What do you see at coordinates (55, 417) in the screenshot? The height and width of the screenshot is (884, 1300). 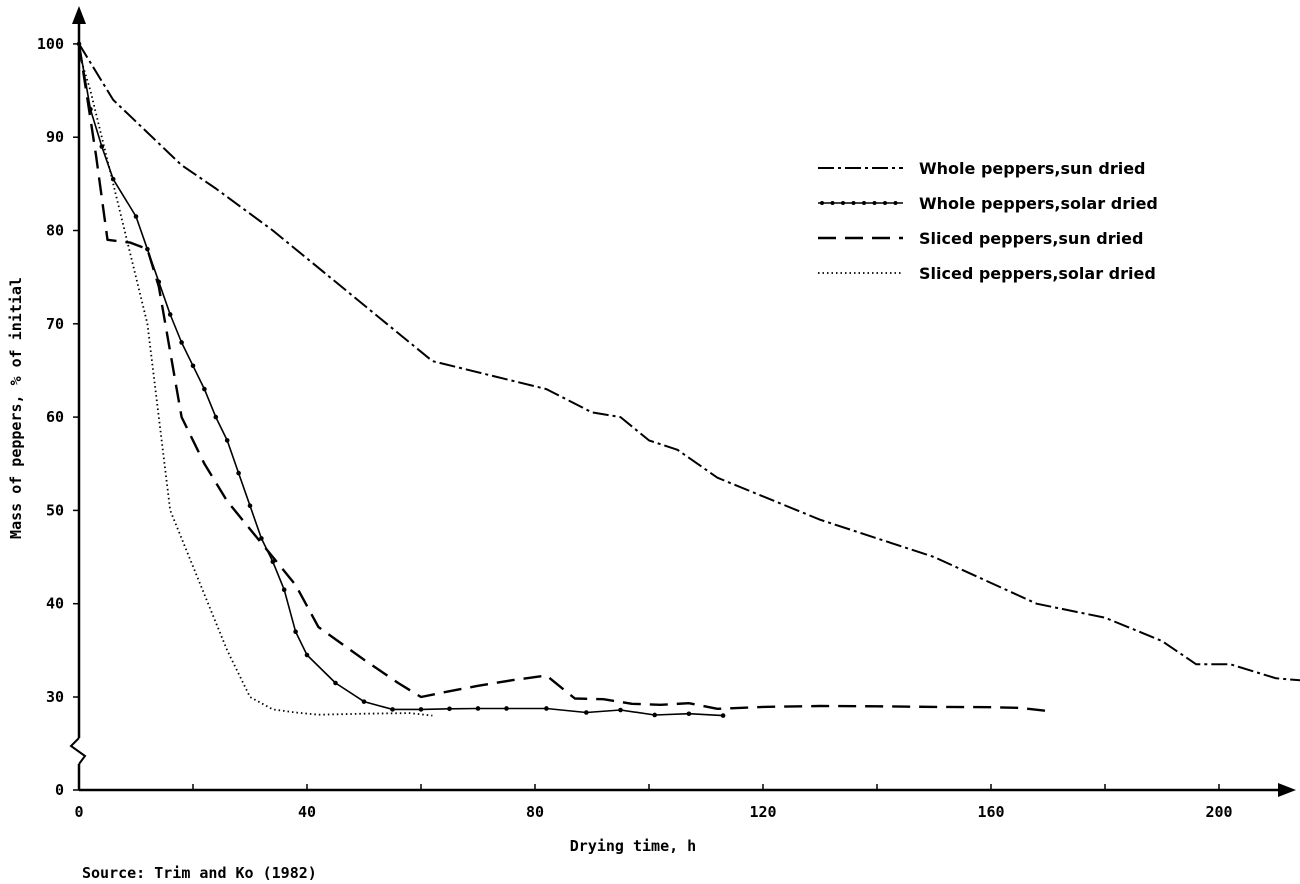 I see `y-tick-label: 60` at bounding box center [55, 417].